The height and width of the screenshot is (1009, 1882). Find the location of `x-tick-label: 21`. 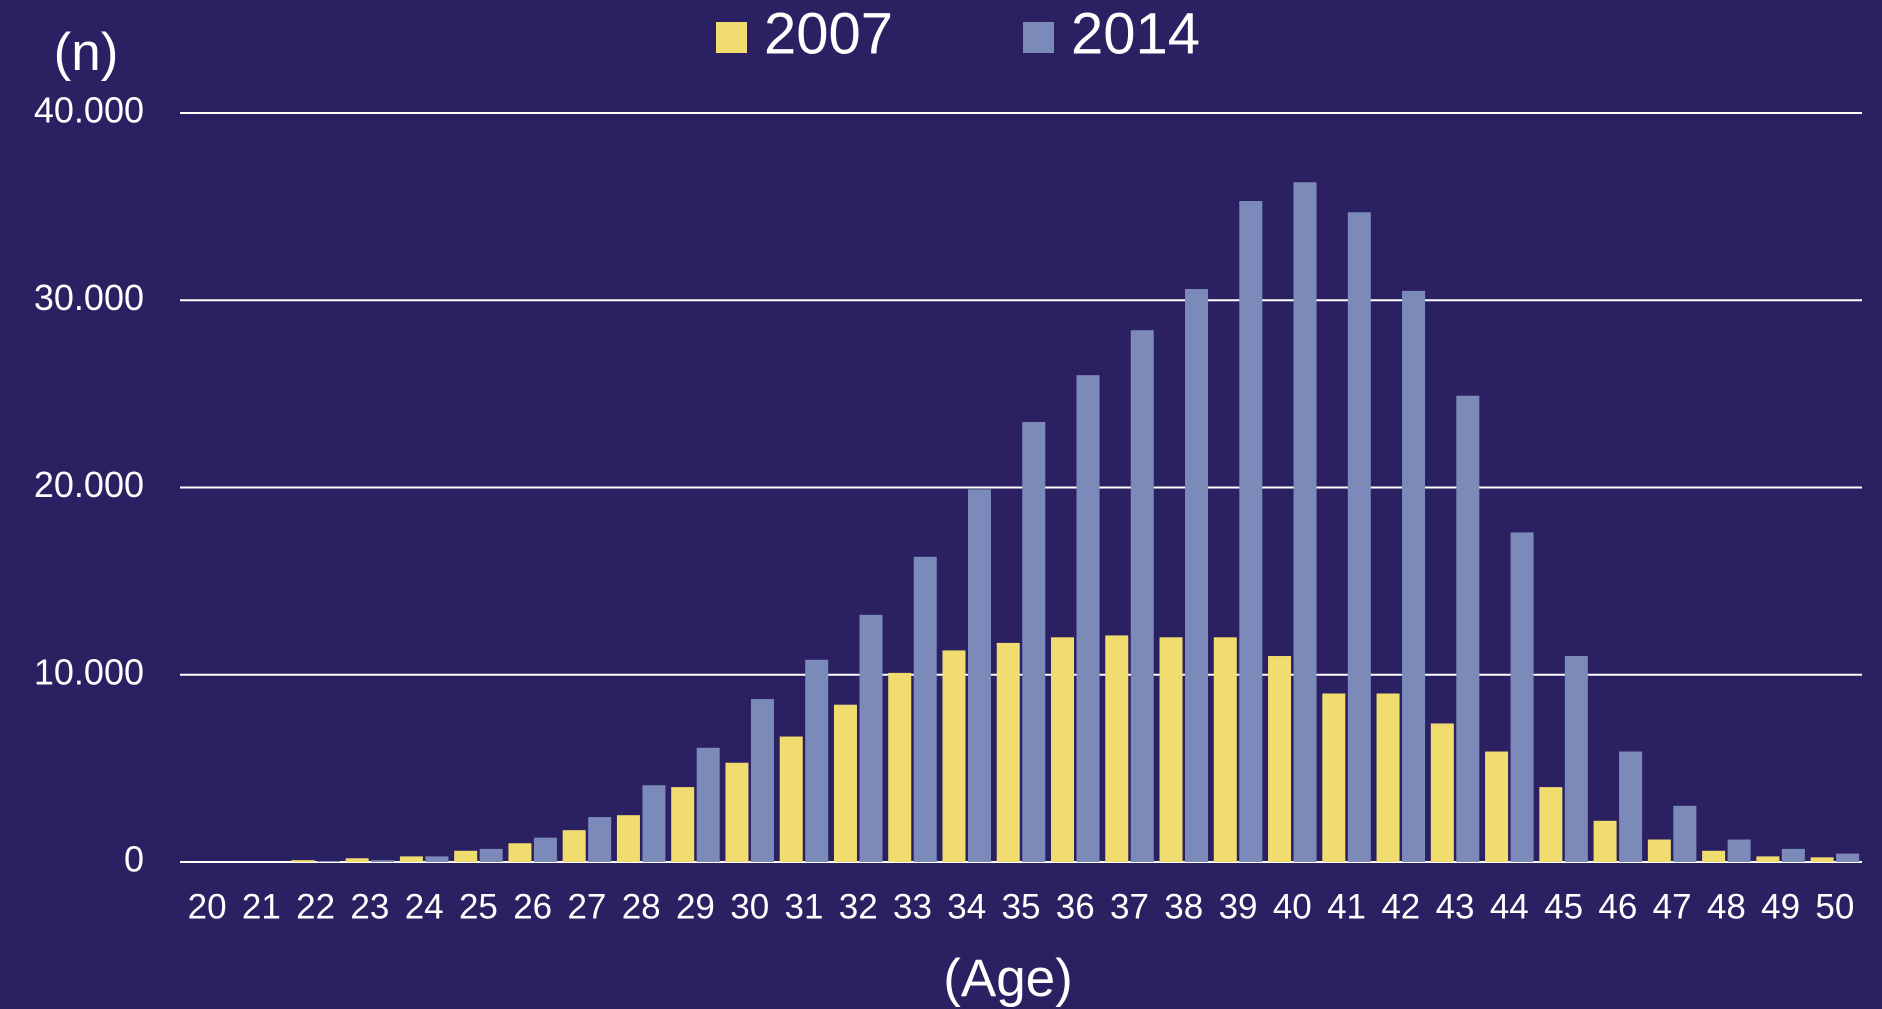

x-tick-label: 21 is located at coordinates (261, 906).